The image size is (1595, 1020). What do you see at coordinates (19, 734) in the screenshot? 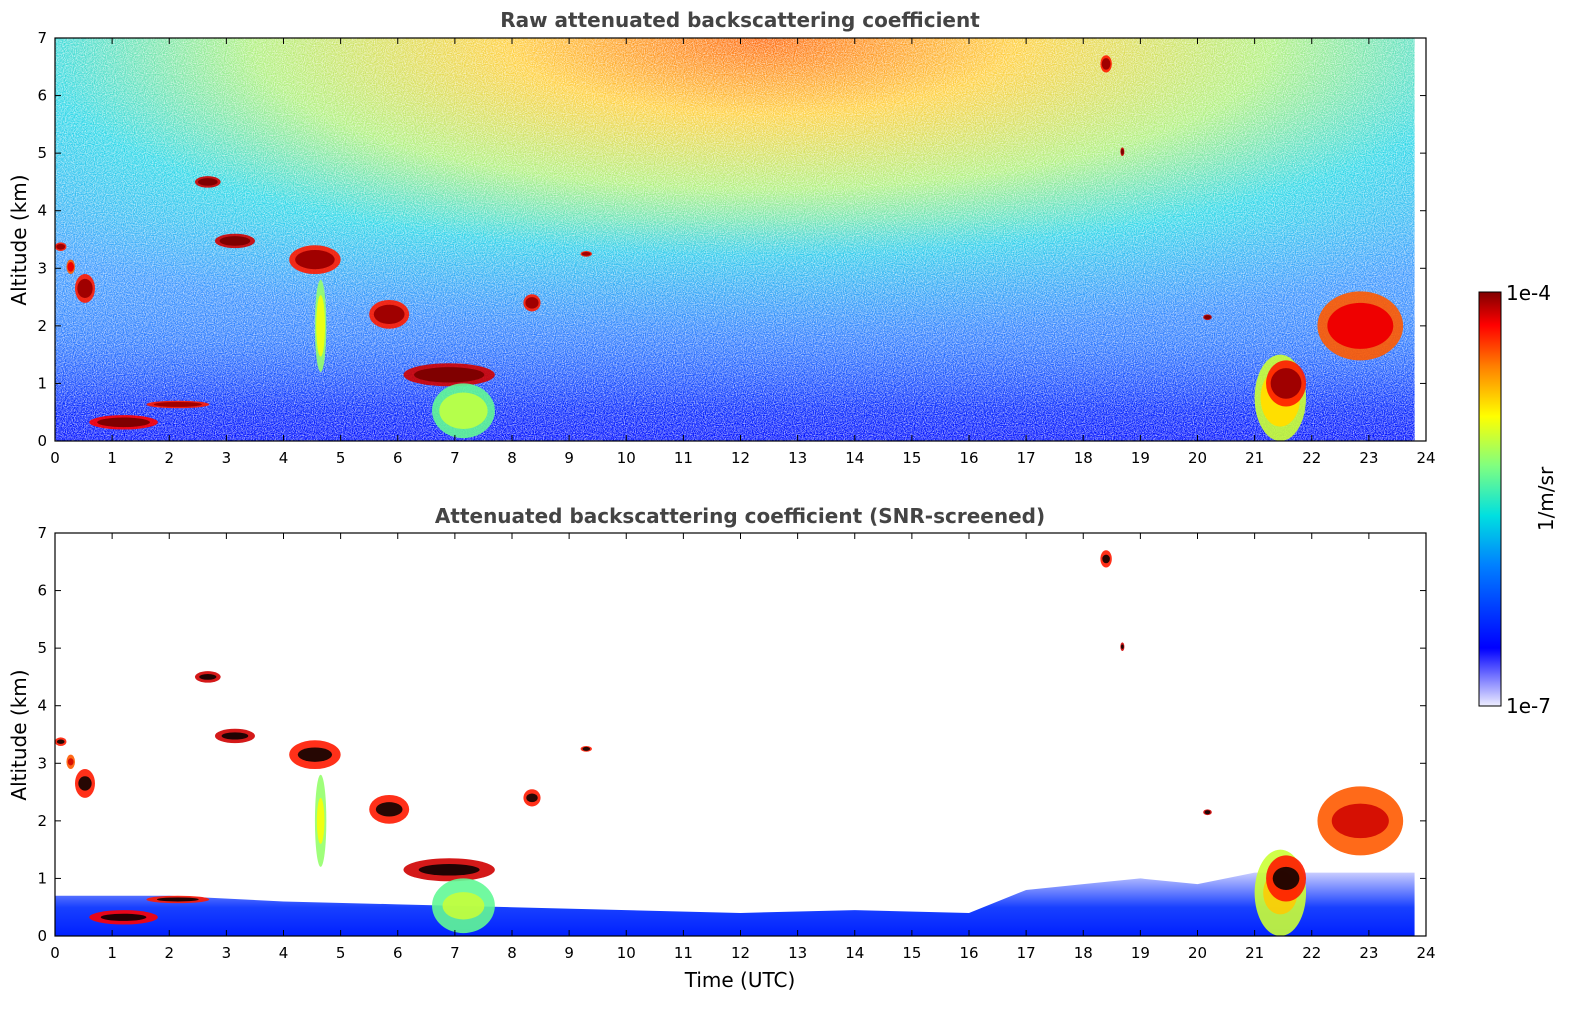
I see `screened-y-axis-label: Altitude (km)` at bounding box center [19, 734].